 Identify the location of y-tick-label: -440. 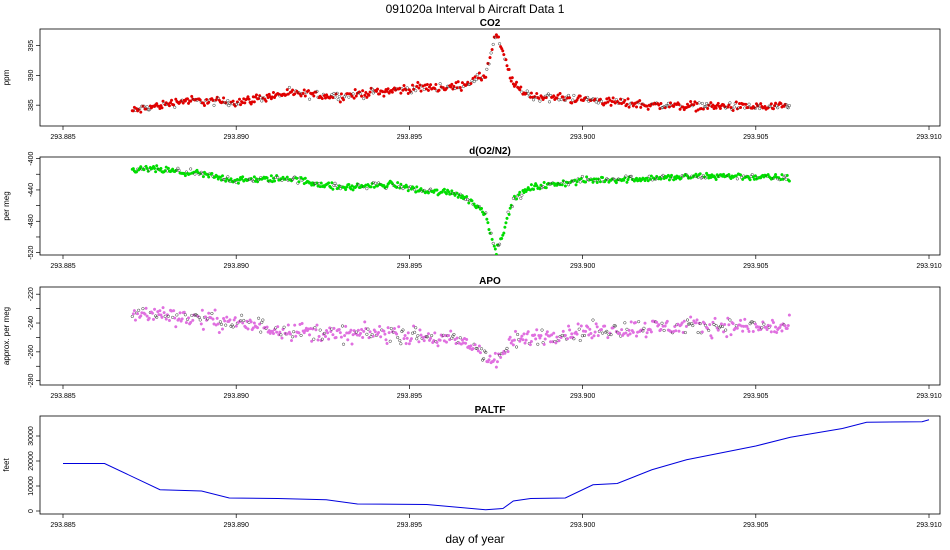
(31, 190).